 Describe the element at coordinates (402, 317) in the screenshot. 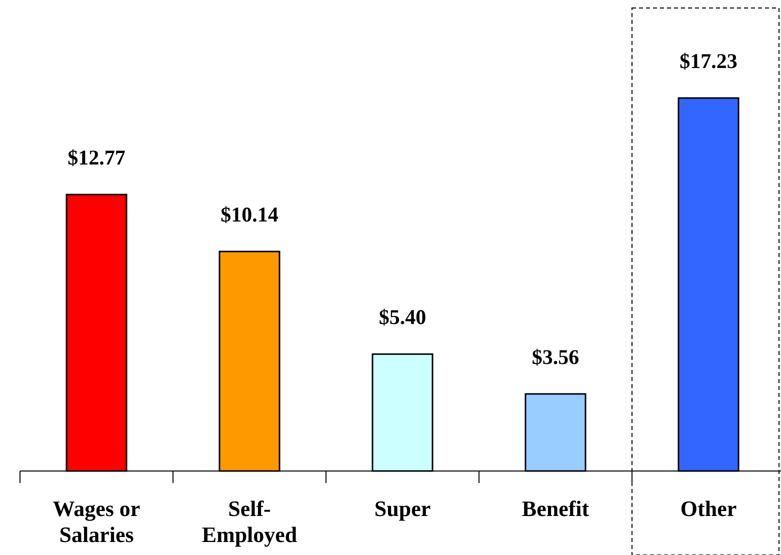

I see `data-label: $5.40` at that location.